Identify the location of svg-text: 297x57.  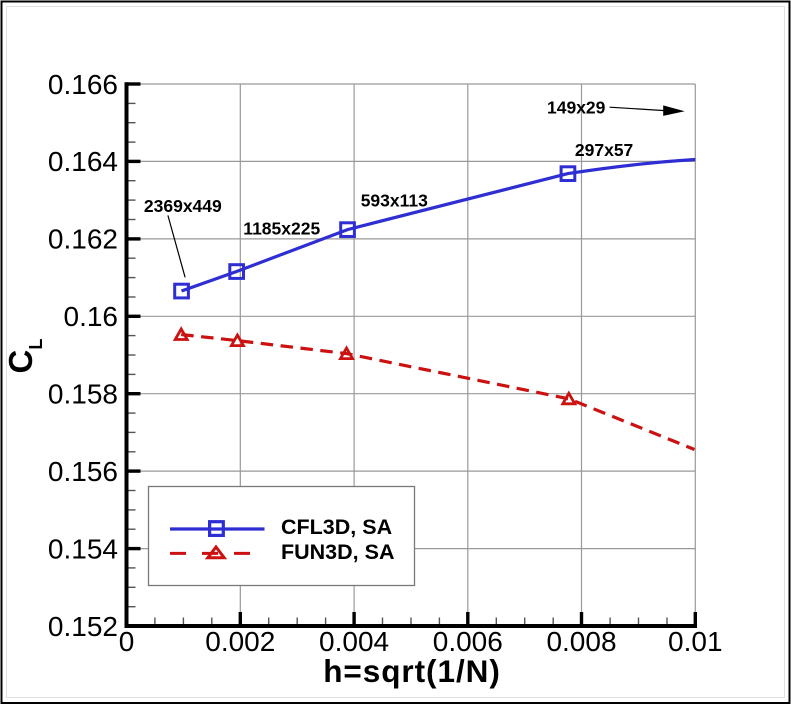
(604, 150).